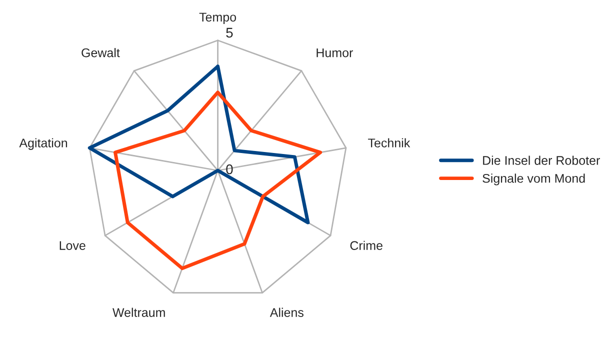 The image size is (605, 341). I want to click on y-tick-label: 5, so click(229, 33).